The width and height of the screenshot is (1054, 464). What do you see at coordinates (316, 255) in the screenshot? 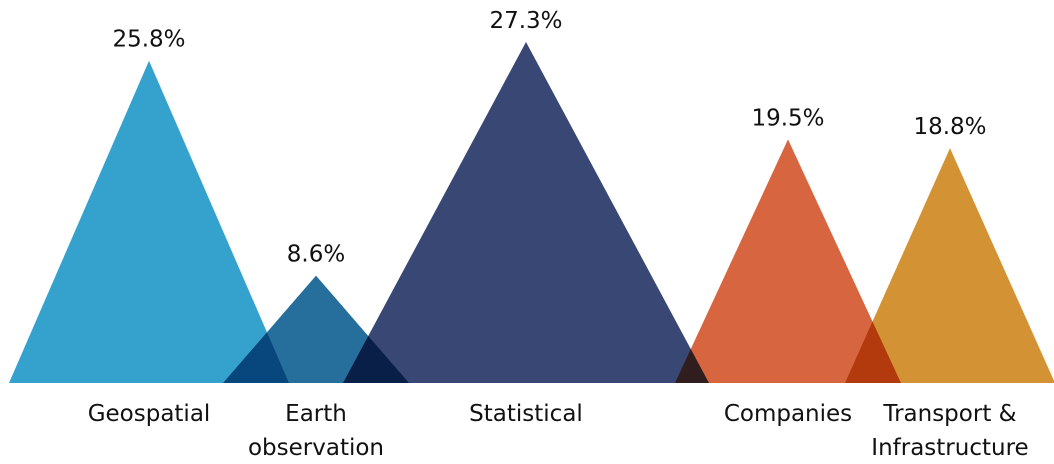
I see `value-label-earth-observation: 8.6%` at bounding box center [316, 255].